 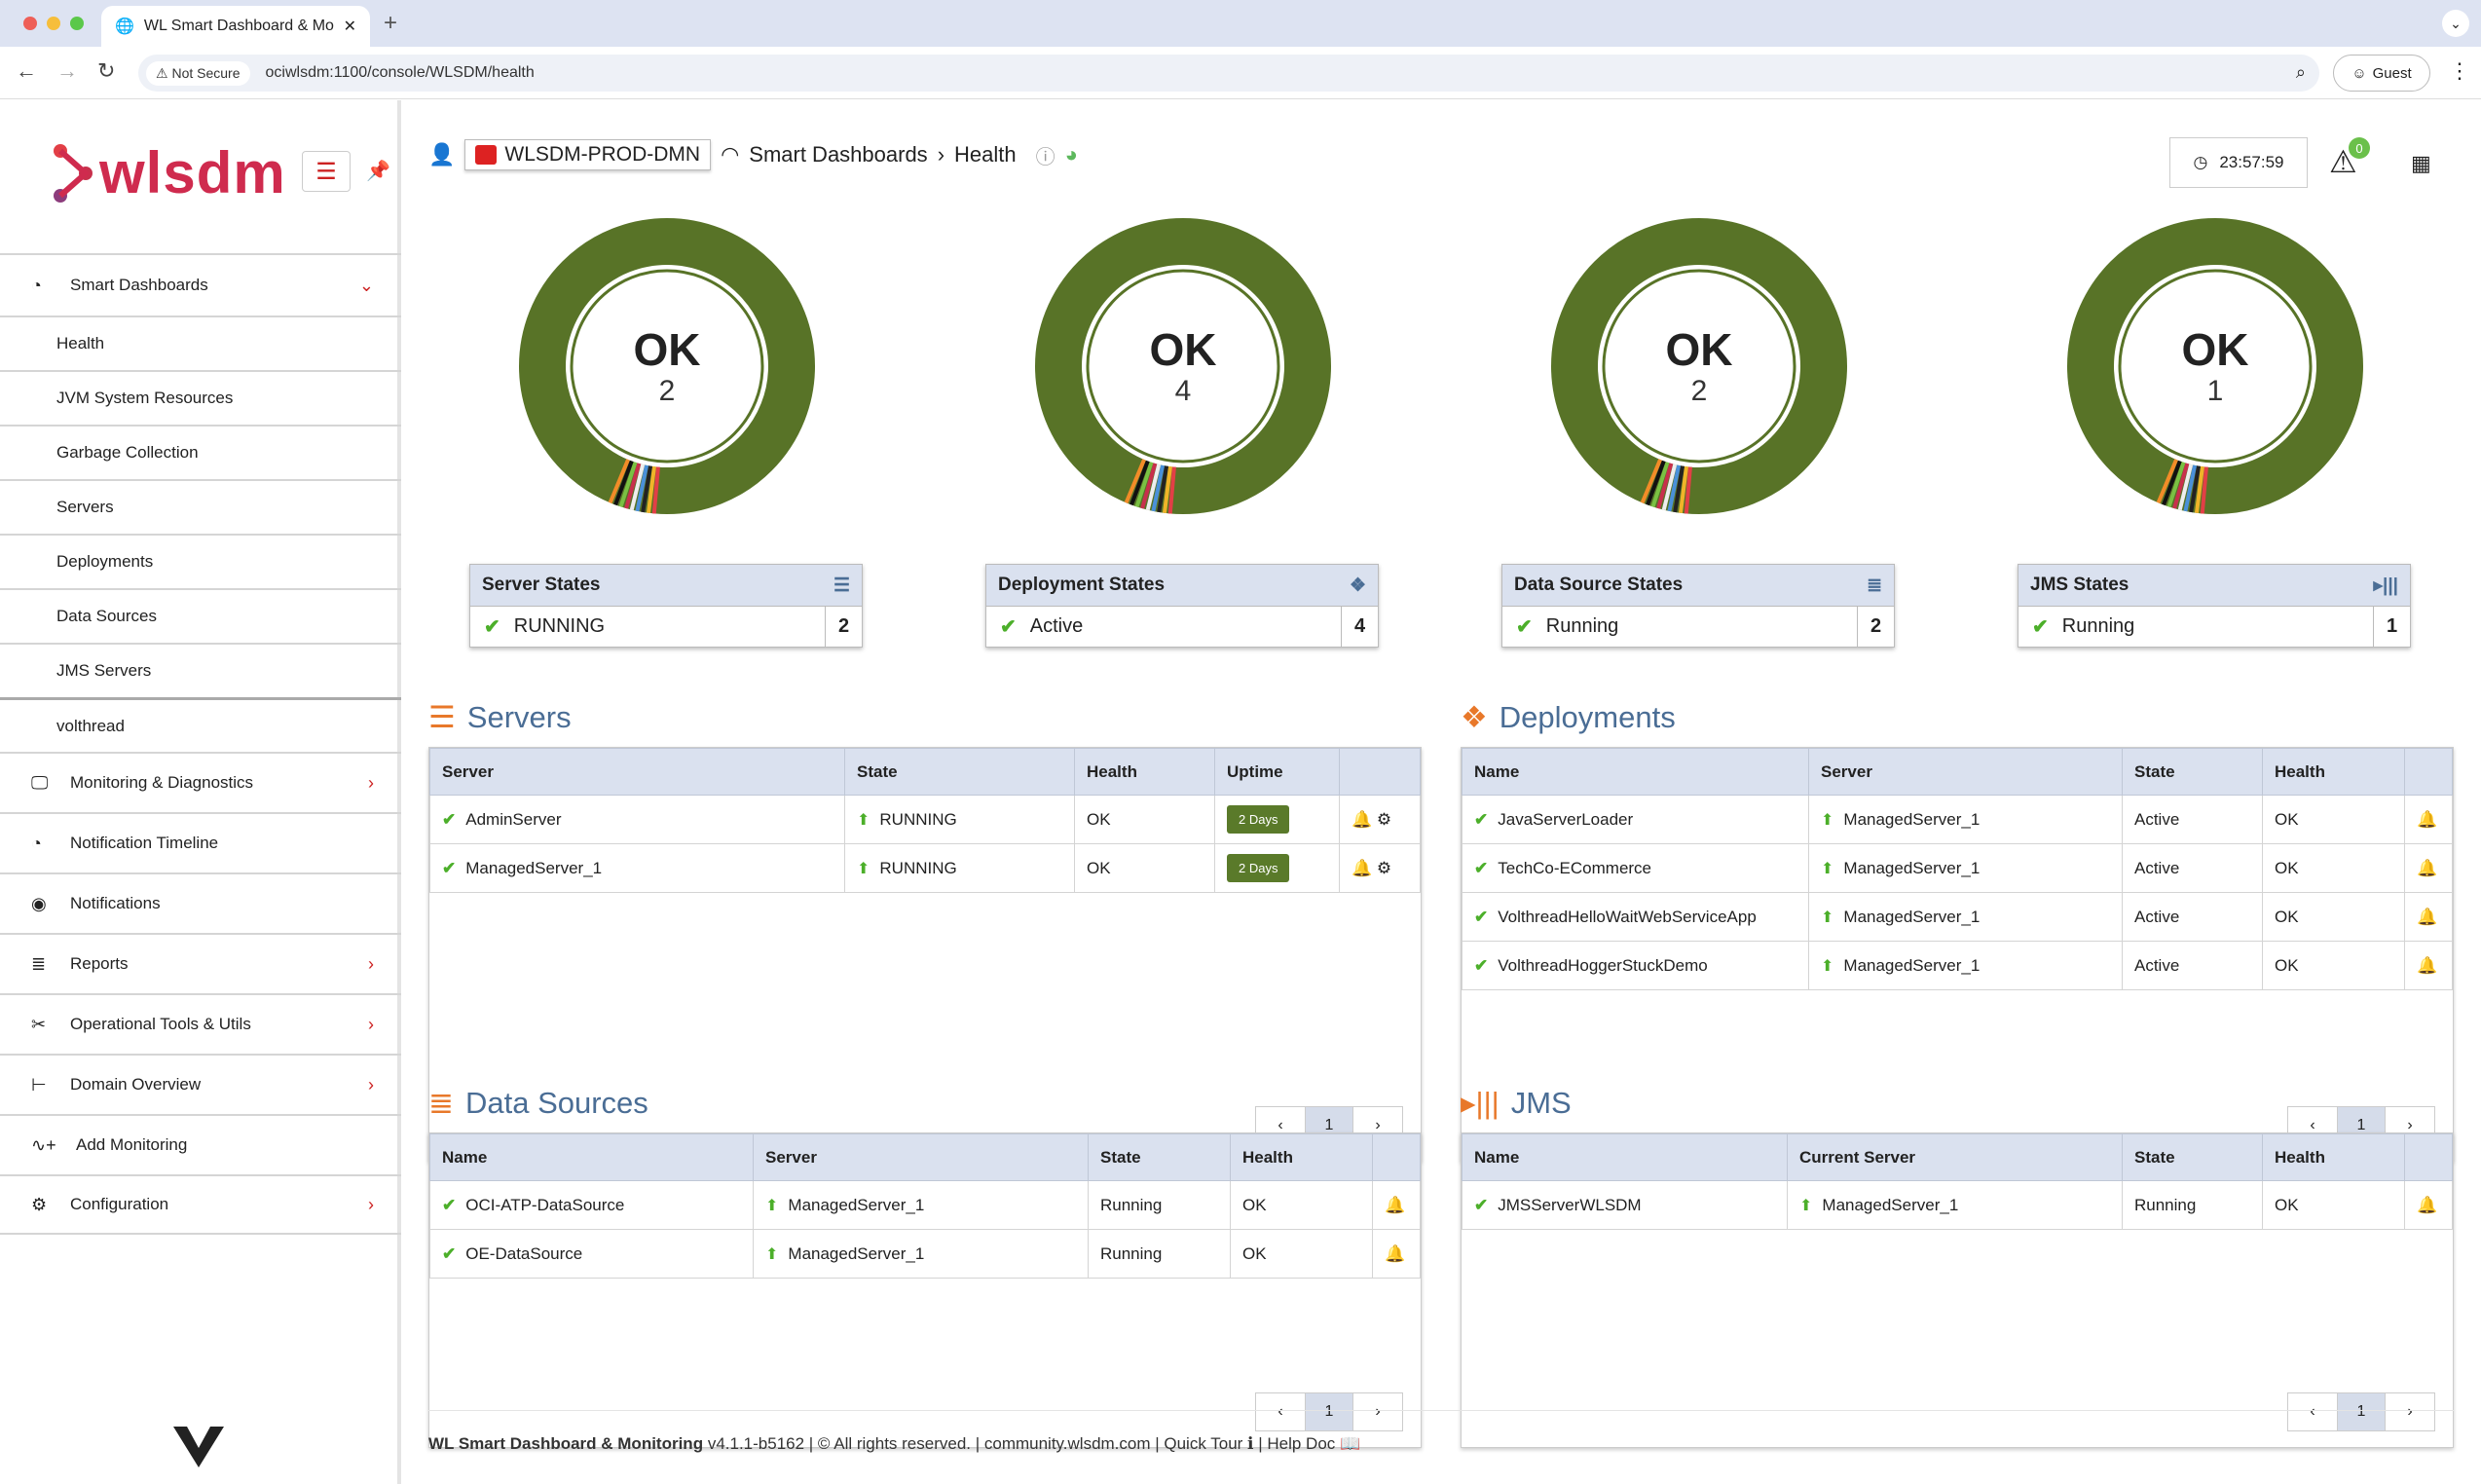 What do you see at coordinates (77, 23) in the screenshot?
I see `maximize-window-button` at bounding box center [77, 23].